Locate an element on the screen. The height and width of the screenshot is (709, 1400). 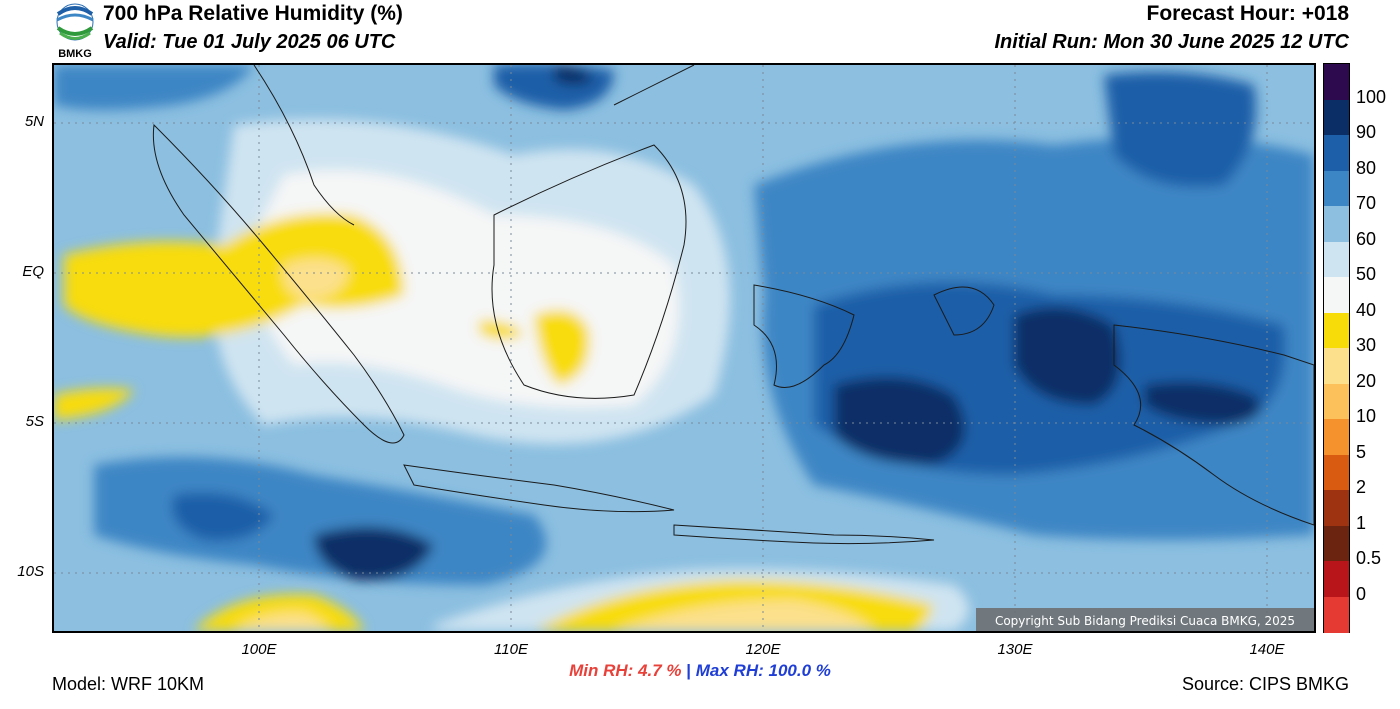
forecast-hour: Forecast Hour: +018 is located at coordinates (1248, 13).